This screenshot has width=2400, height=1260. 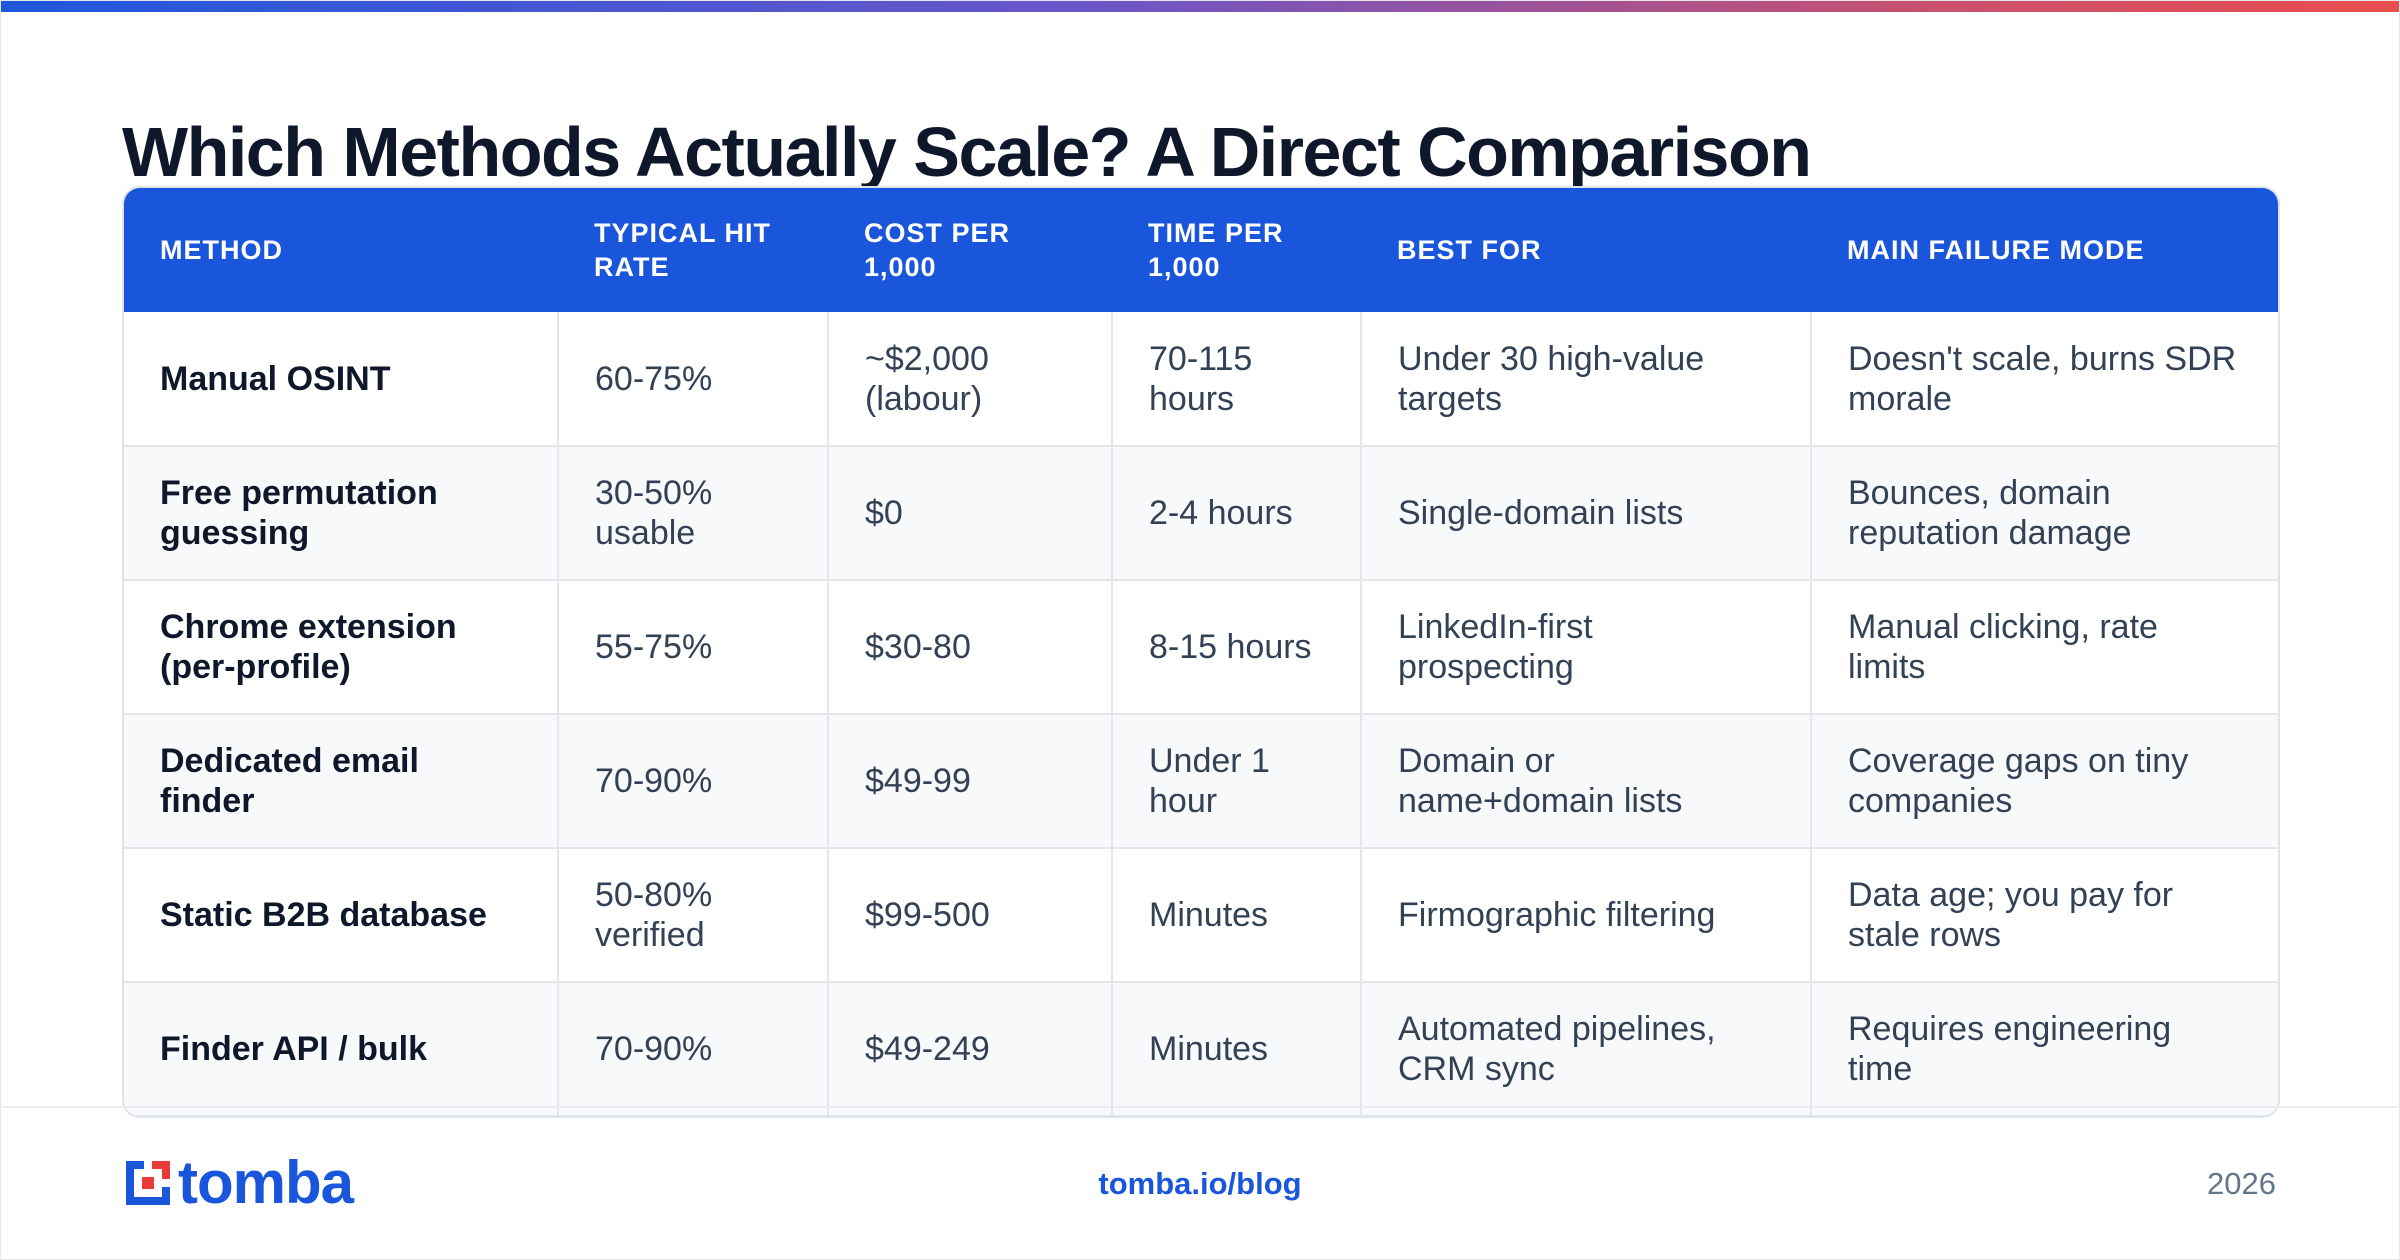 What do you see at coordinates (970, 1049) in the screenshot?
I see `cost-cell: $49-249` at bounding box center [970, 1049].